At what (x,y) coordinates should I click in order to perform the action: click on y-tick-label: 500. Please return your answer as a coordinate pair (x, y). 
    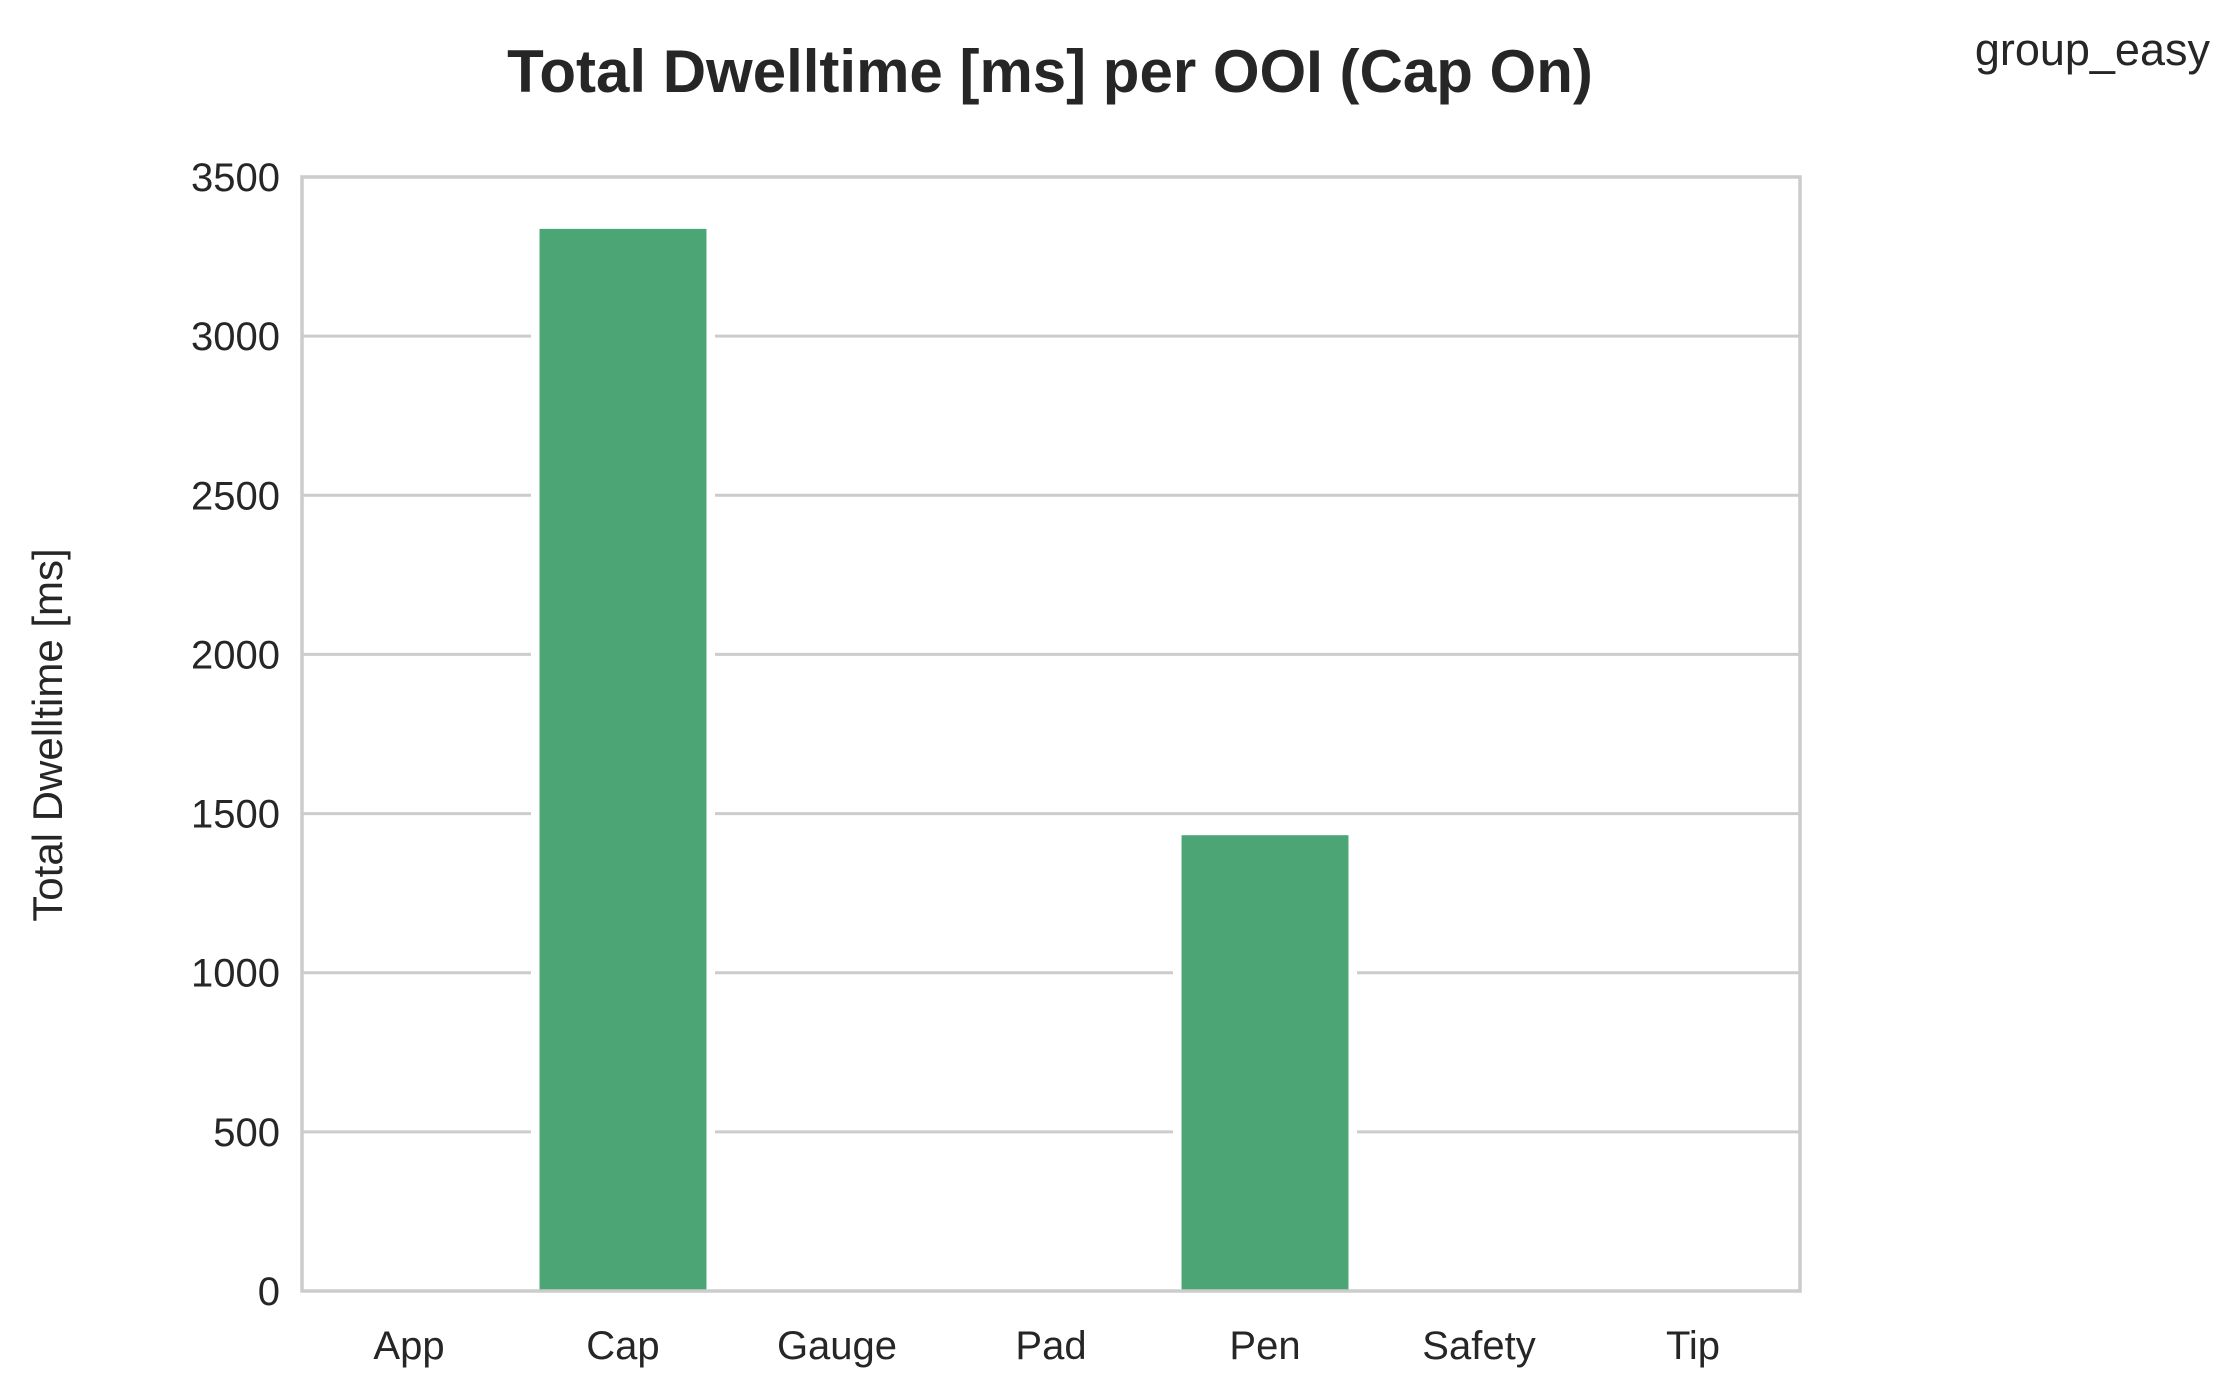
    Looking at the image, I should click on (246, 1133).